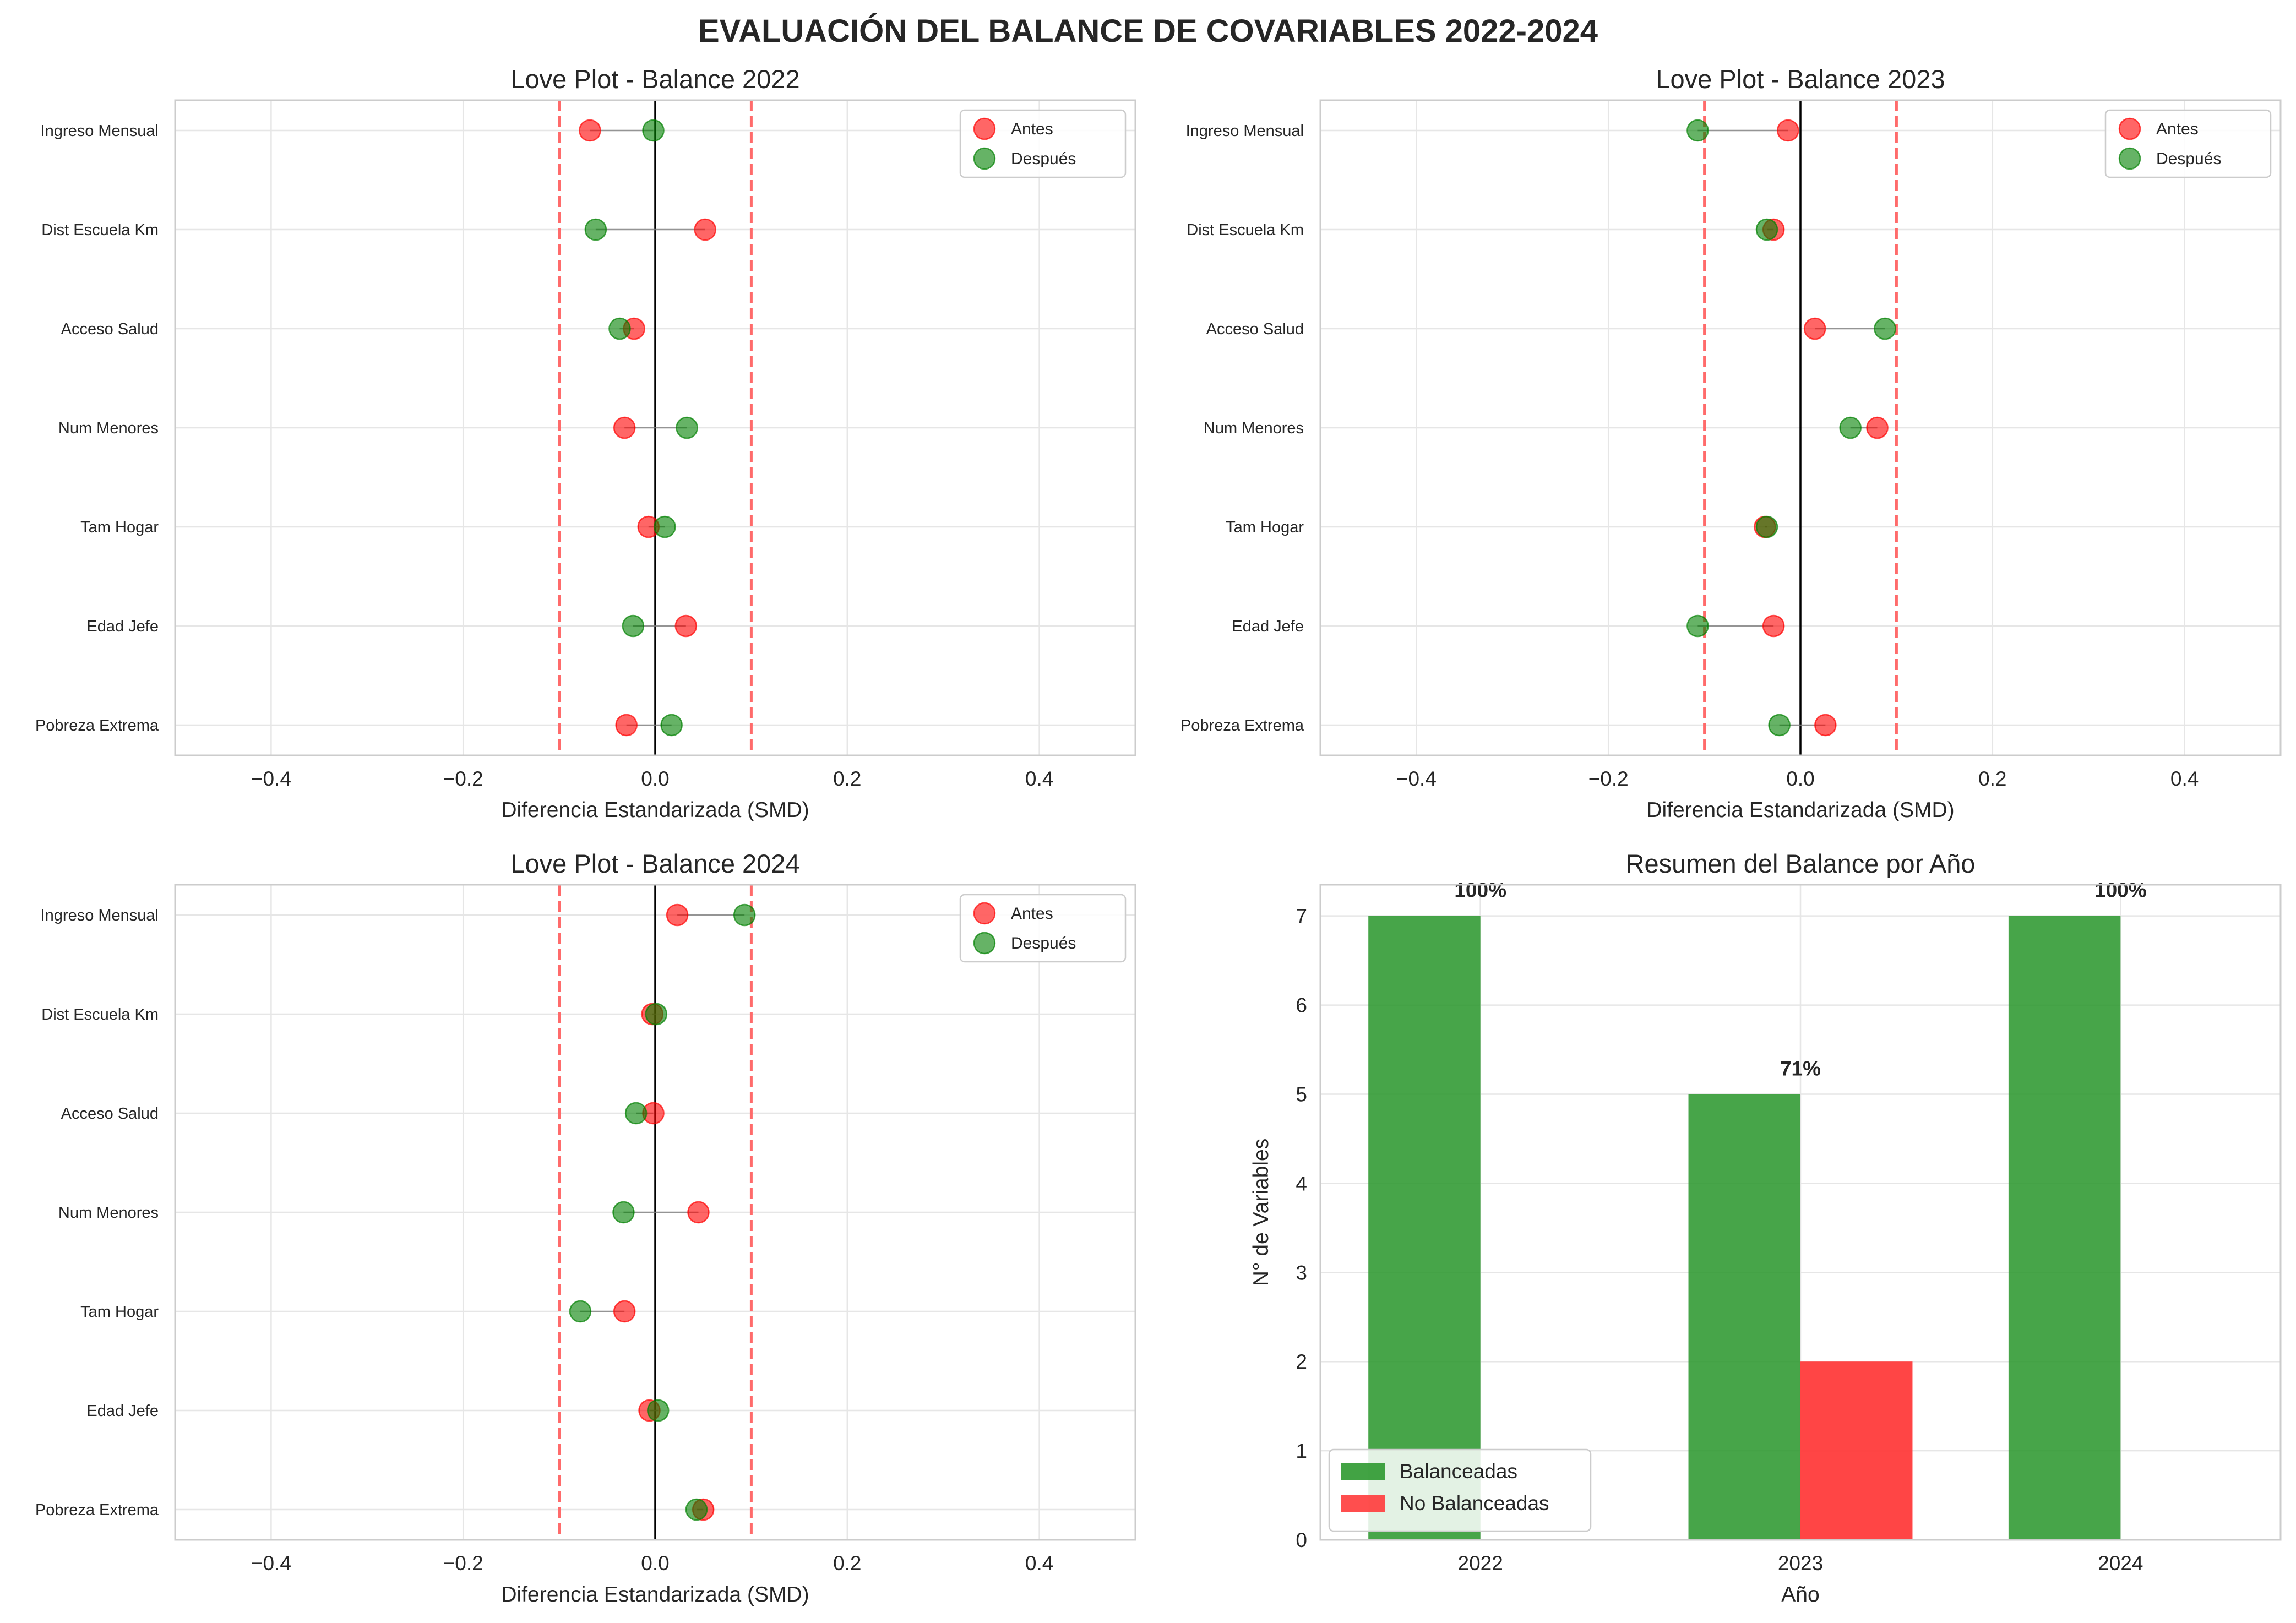 The height and width of the screenshot is (1623, 2296). What do you see at coordinates (1301, 1183) in the screenshot?
I see `y-tick-label: 4` at bounding box center [1301, 1183].